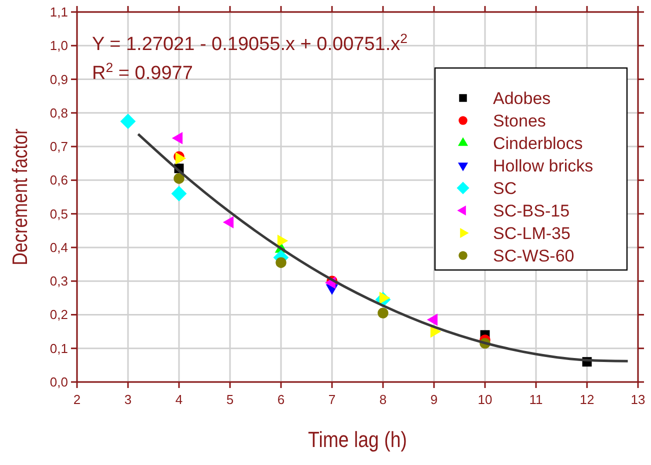 This screenshot has height=465, width=651. What do you see at coordinates (59, 281) in the screenshot?
I see `y-tick-label: 0,3` at bounding box center [59, 281].